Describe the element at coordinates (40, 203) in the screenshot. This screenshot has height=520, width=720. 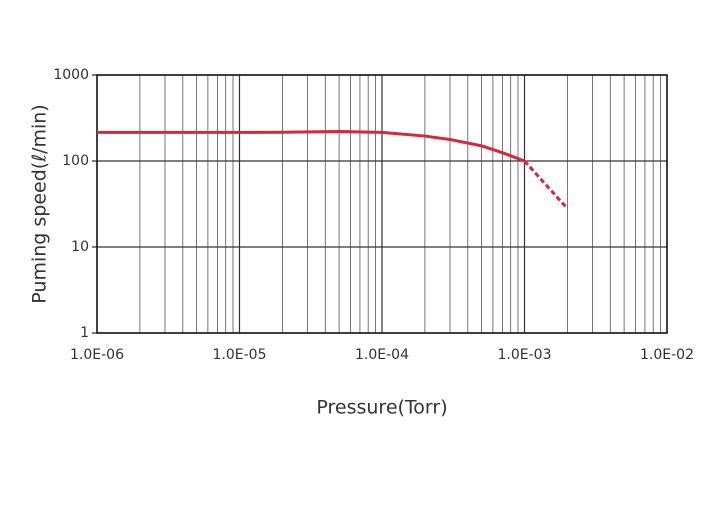
I see `y-axis-label: Puming speed(ℓ/min)` at that location.